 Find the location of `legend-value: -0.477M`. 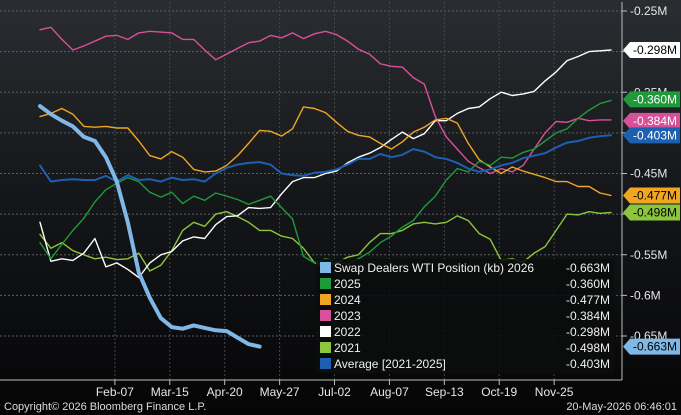

legend-value: -0.477M is located at coordinates (588, 300).